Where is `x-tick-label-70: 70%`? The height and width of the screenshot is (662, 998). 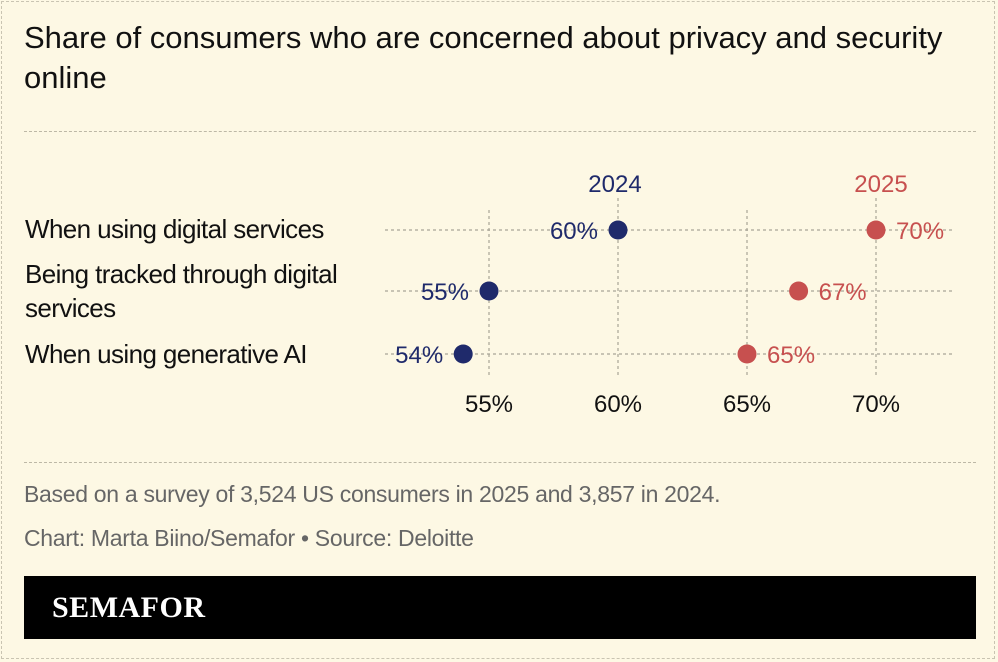 x-tick-label-70: 70% is located at coordinates (876, 404).